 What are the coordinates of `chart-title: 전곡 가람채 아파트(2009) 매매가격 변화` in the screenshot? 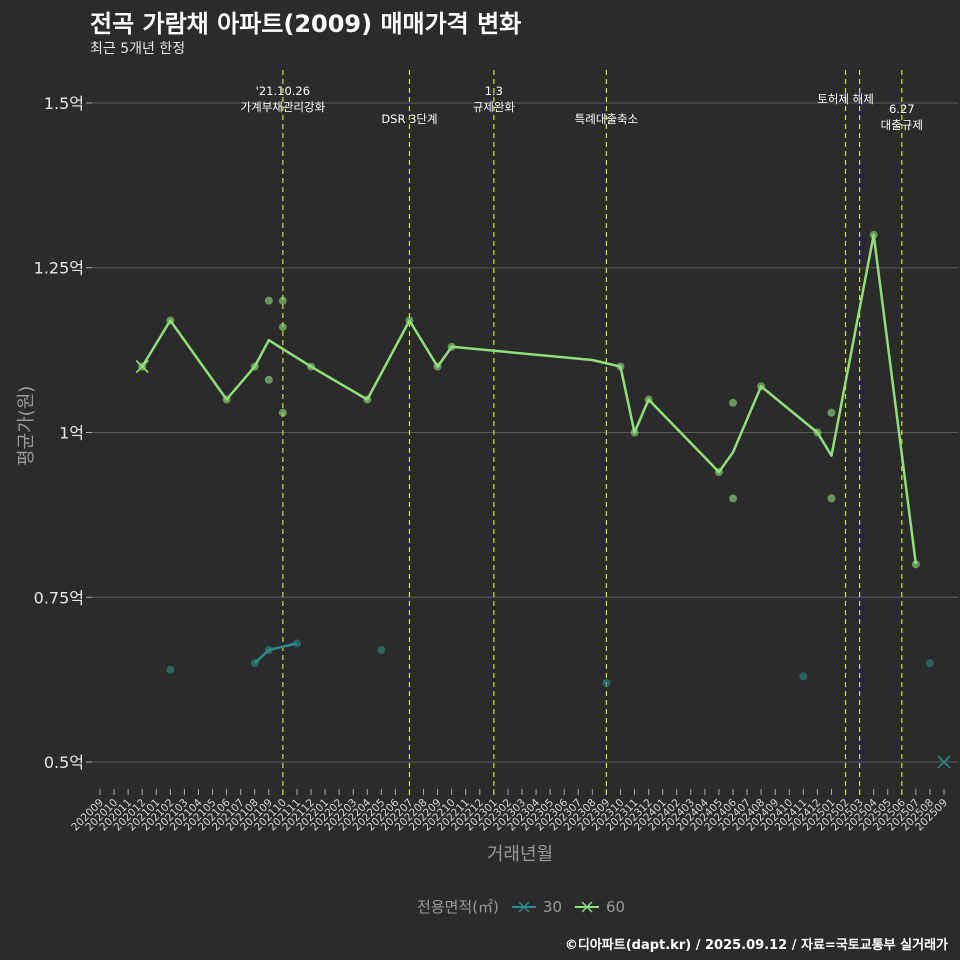 It's located at (306, 24).